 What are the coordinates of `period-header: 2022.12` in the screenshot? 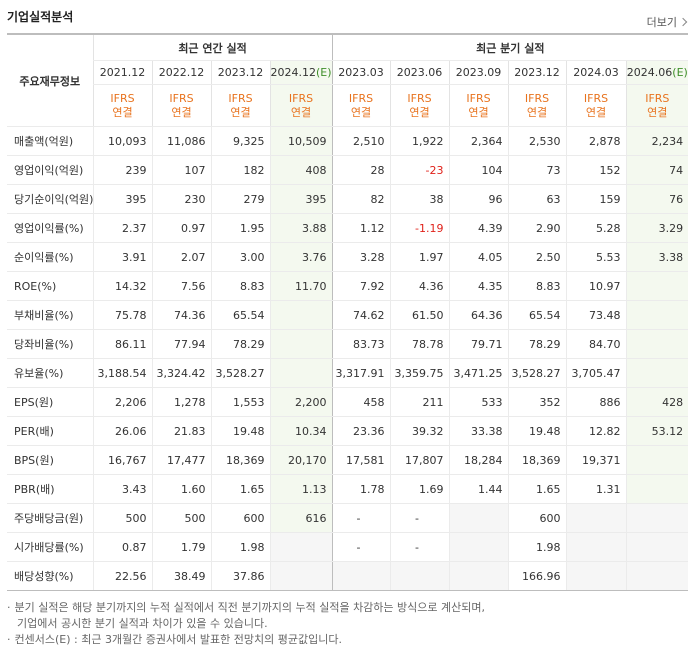 It's located at (181, 72).